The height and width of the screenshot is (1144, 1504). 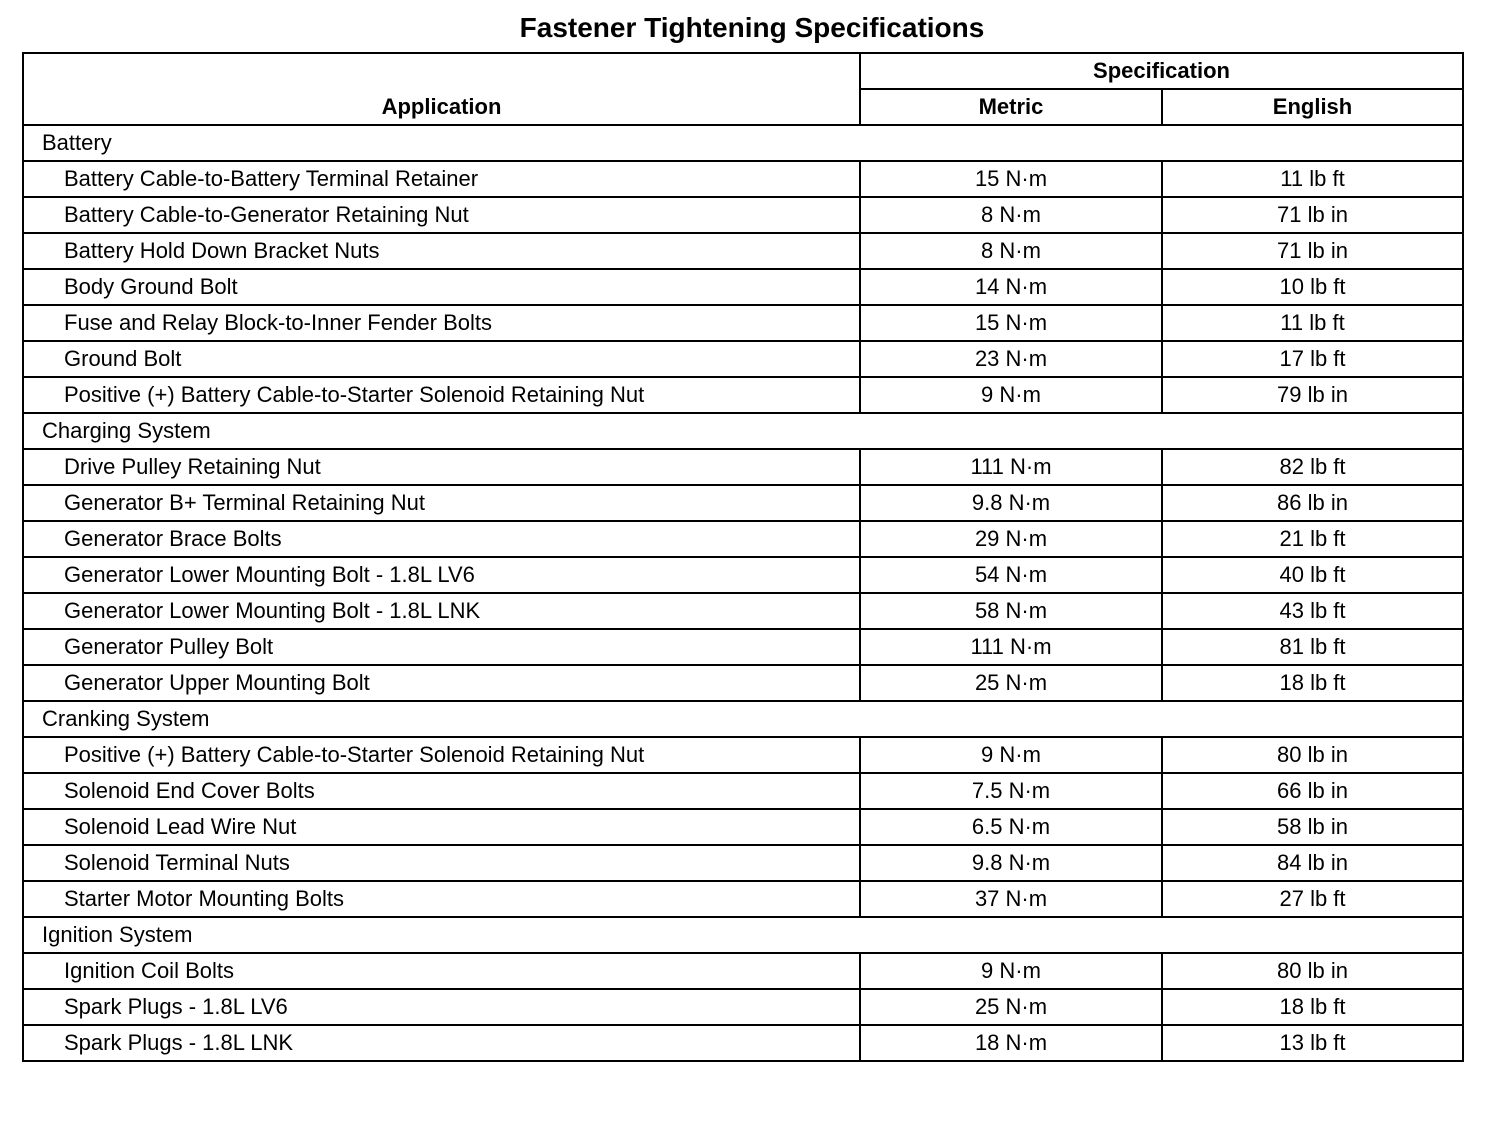 I want to click on english-value: 86 lb in, so click(x=1312, y=503).